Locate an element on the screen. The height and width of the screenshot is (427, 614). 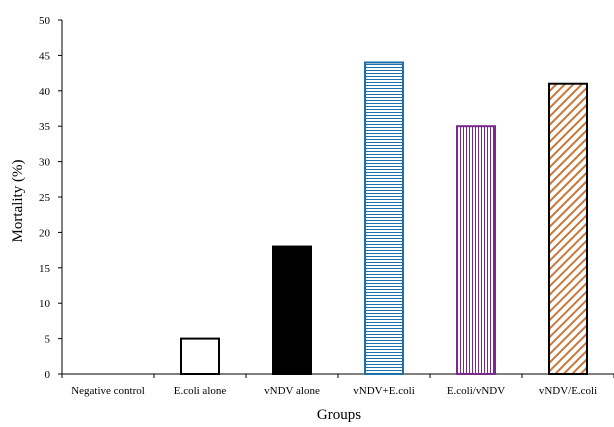
y-axis: 0 5 10 15 20 25 30 35 40 45 50 is located at coordinates (51, 198).